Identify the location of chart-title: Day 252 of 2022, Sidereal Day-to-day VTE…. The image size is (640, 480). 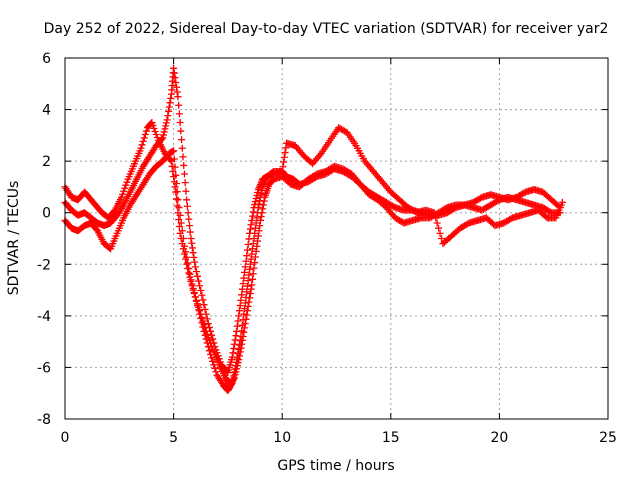
(326, 29).